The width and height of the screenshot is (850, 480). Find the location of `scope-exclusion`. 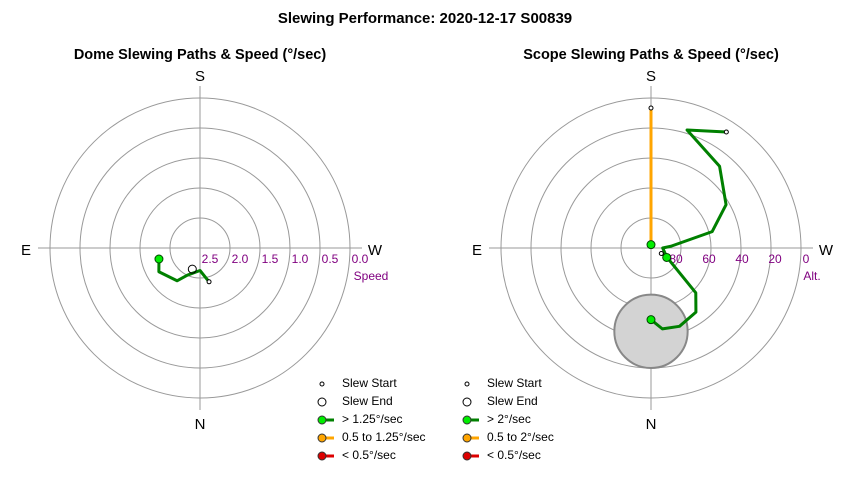

scope-exclusion is located at coordinates (651, 331).